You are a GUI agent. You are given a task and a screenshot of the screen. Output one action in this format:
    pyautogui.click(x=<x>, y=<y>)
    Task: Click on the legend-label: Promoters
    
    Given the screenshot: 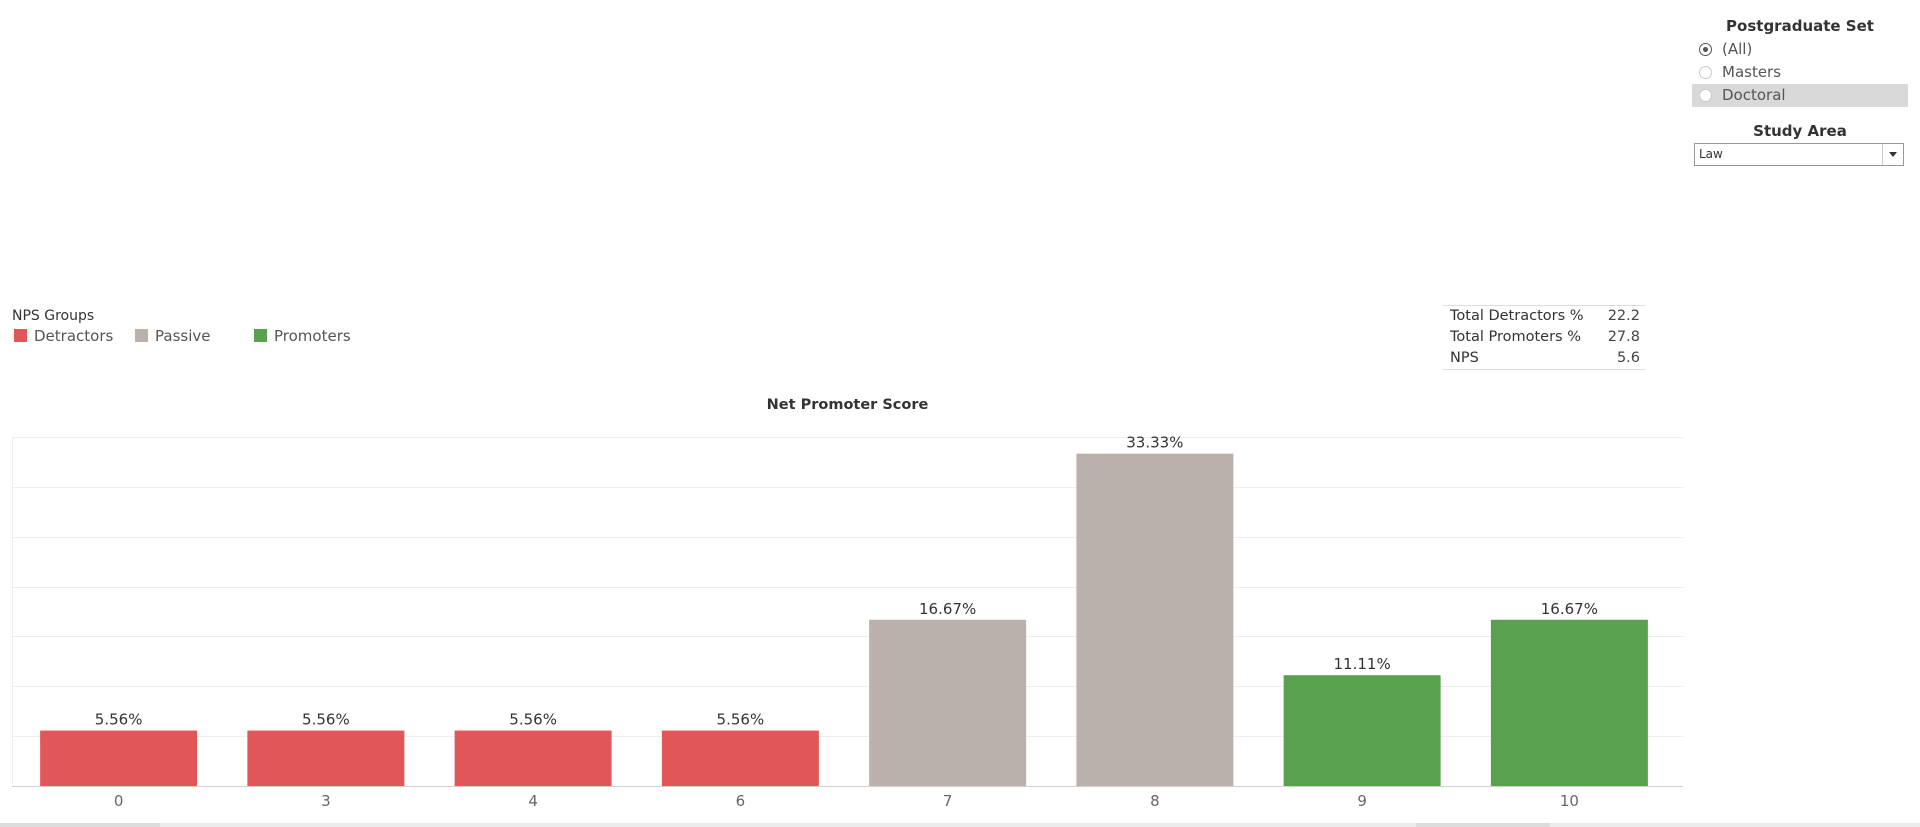 What is the action you would take?
    pyautogui.click(x=312, y=336)
    